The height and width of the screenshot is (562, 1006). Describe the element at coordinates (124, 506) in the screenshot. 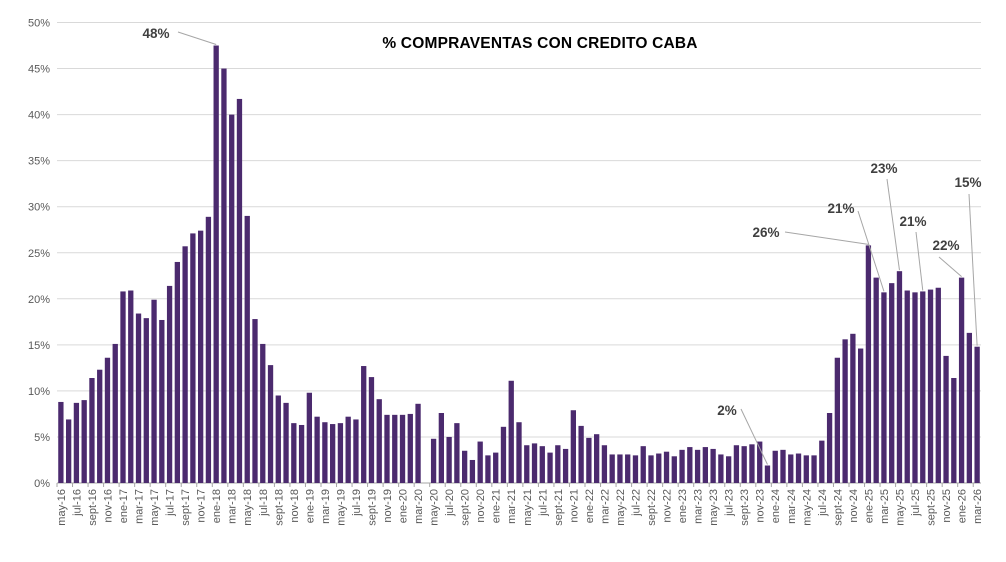

I see `x-tick-label: ene-17` at that location.